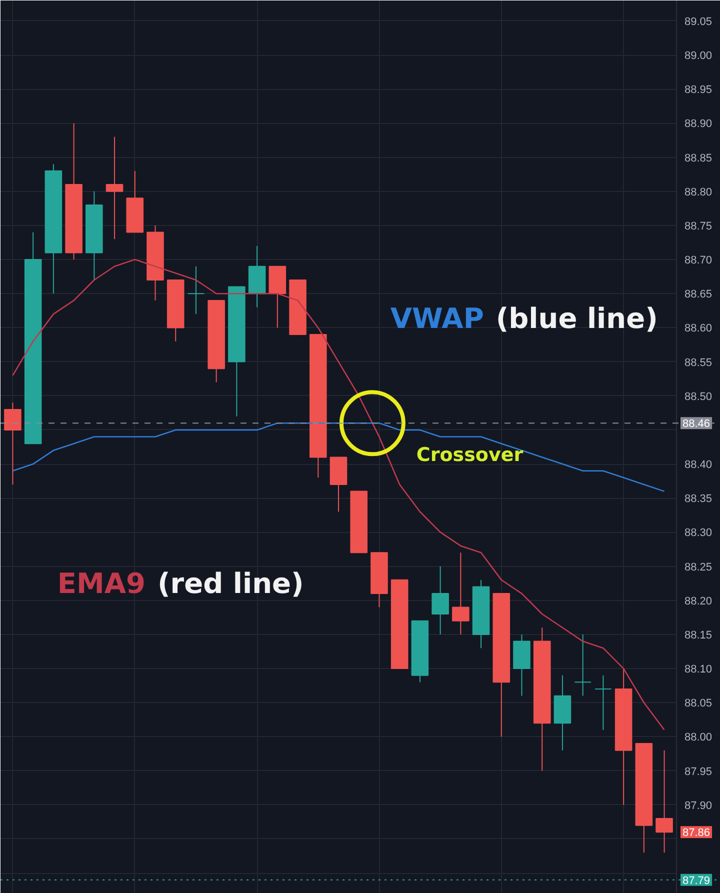  What do you see at coordinates (698, 124) in the screenshot?
I see `y-tick-label: 88.90` at bounding box center [698, 124].